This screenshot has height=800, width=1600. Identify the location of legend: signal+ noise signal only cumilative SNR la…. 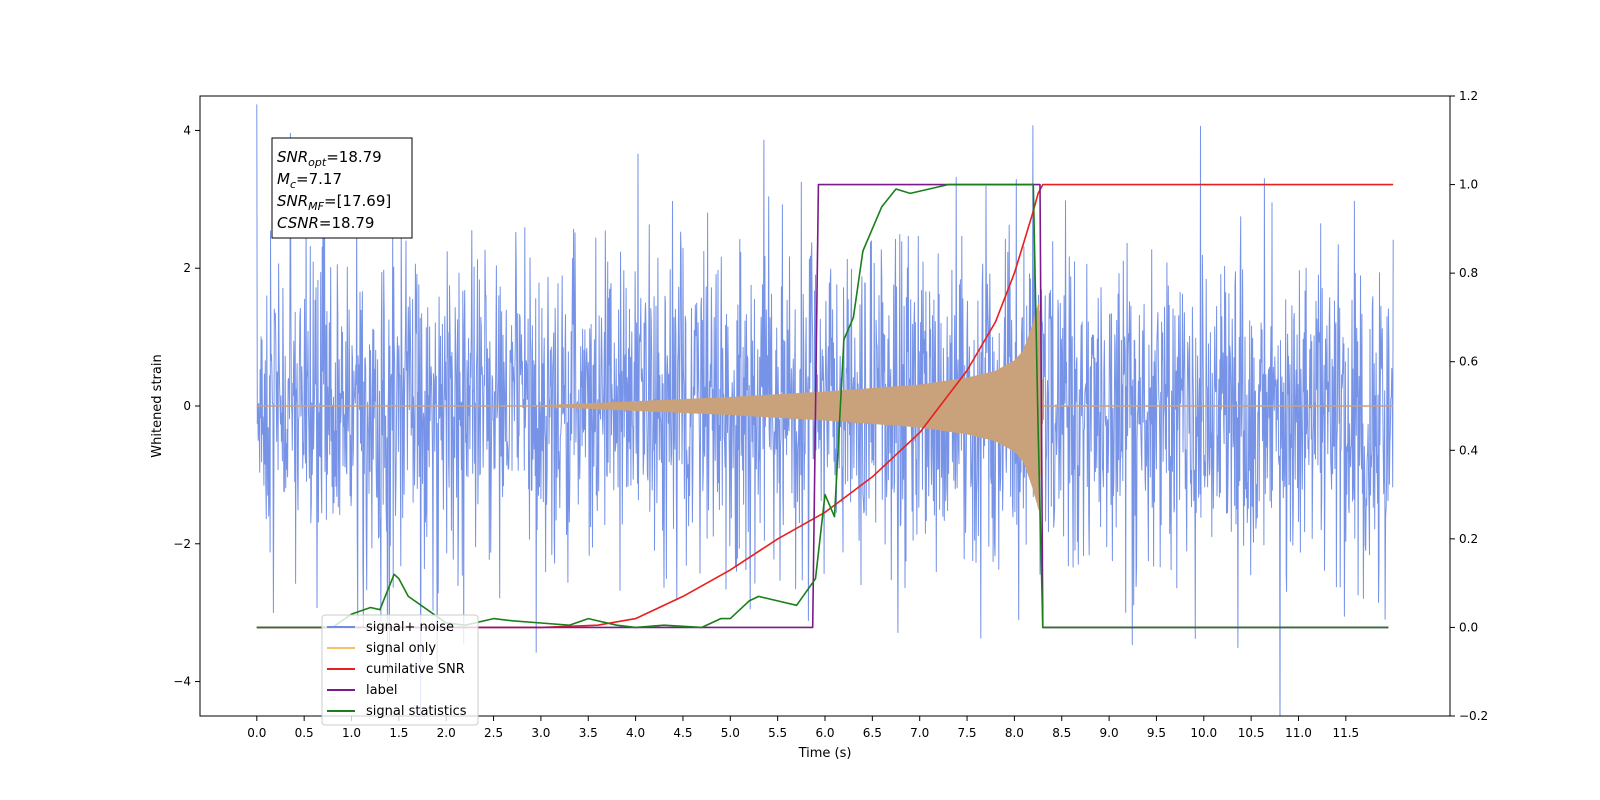
(400, 670).